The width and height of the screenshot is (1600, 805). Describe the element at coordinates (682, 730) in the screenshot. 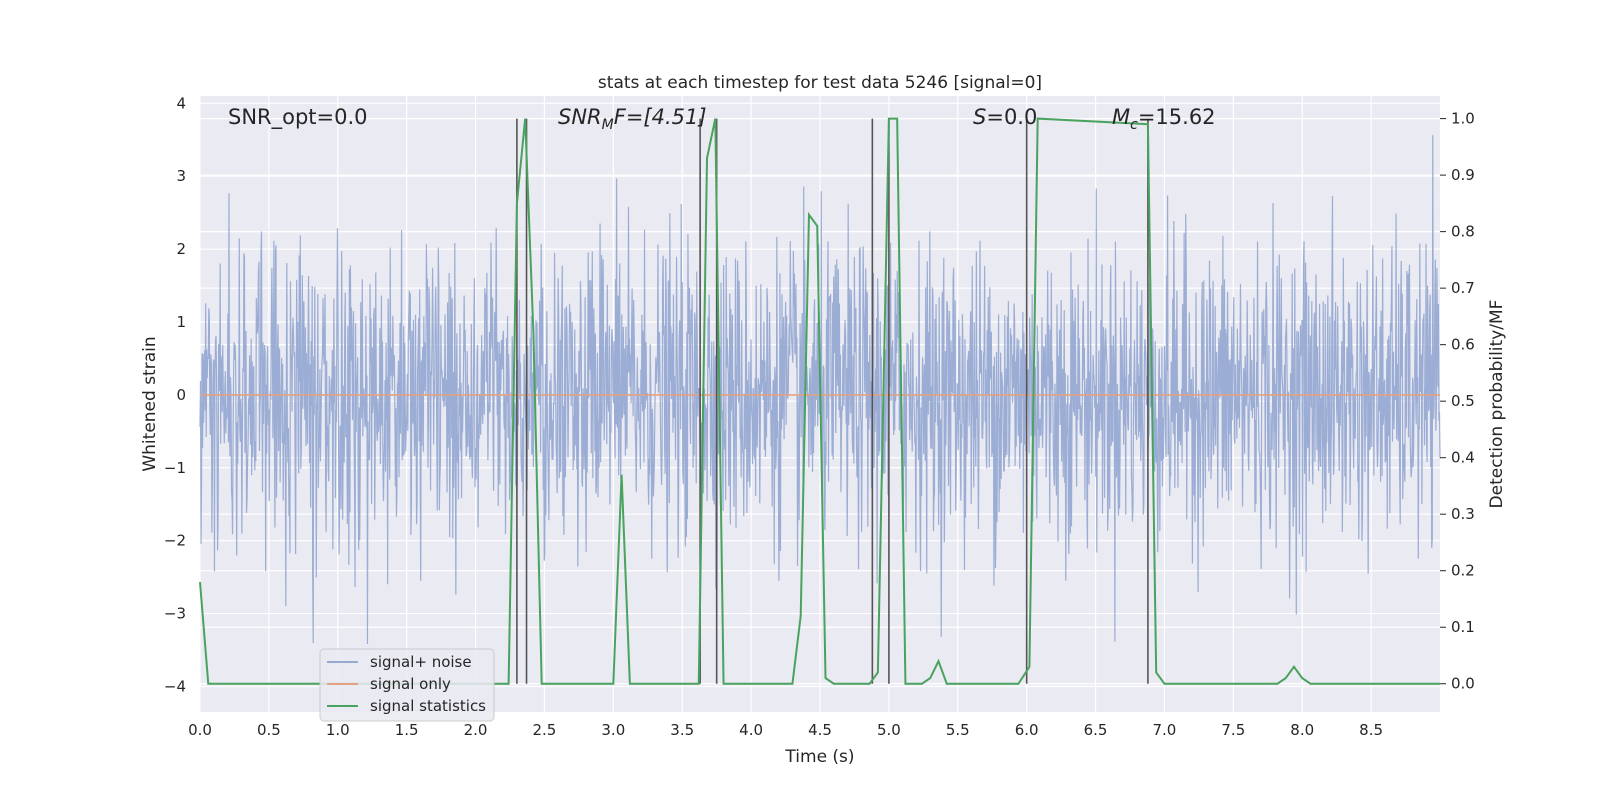

I see `x-tick-label: 3.5` at that location.